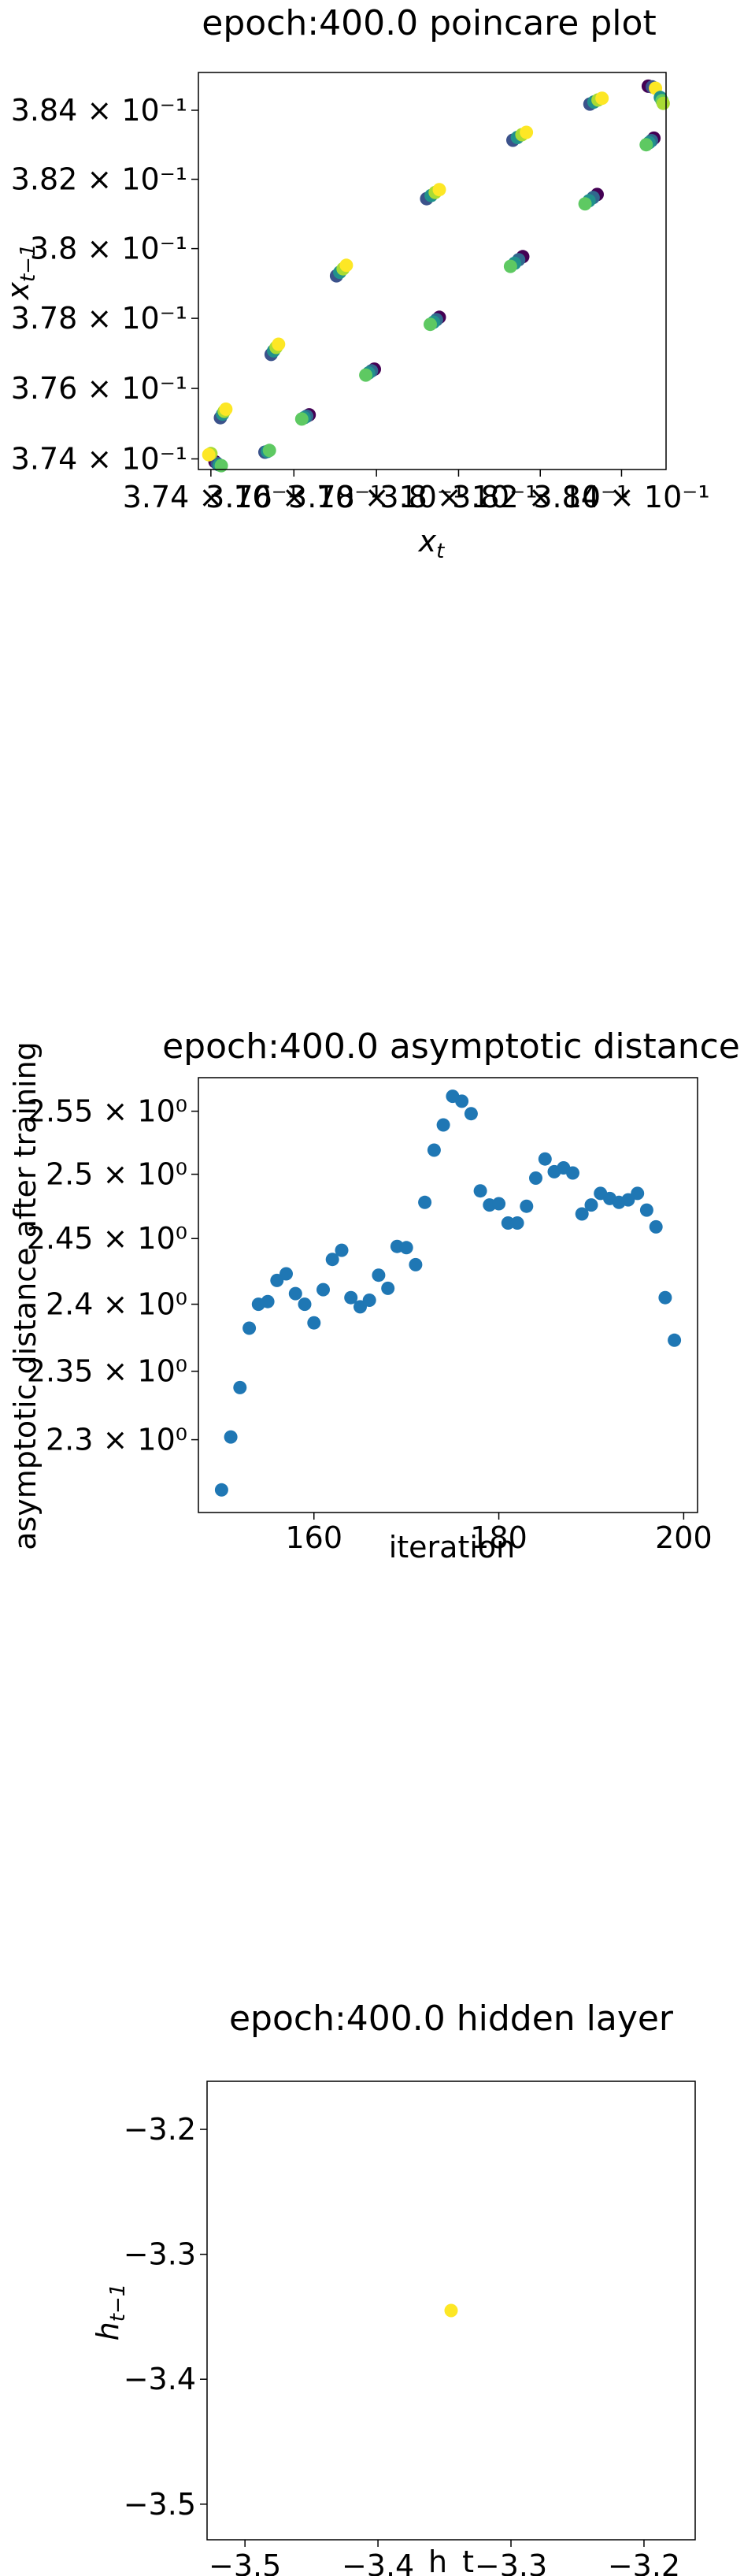 The height and width of the screenshot is (2576, 744). I want to click on chart1-title: epoch:400.0 poincare plot, so click(429, 23).